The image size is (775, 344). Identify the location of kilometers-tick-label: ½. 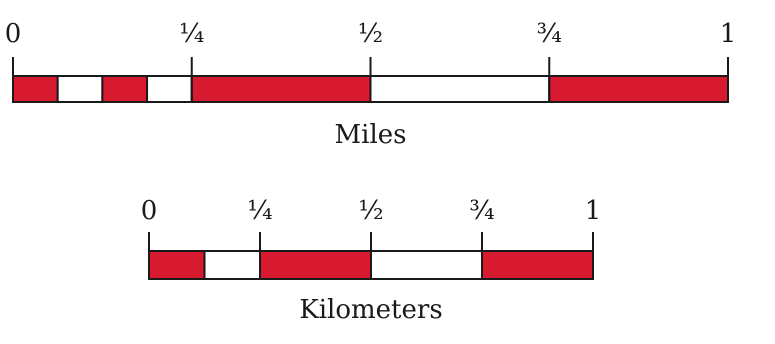
(370, 211).